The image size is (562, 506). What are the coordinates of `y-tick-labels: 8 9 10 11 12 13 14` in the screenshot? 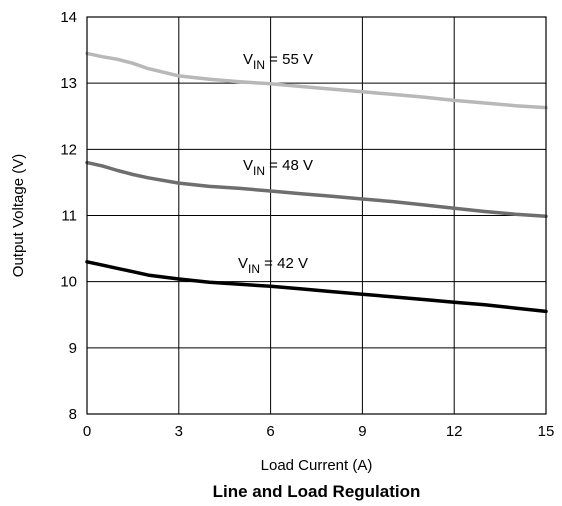 It's located at (68, 216).